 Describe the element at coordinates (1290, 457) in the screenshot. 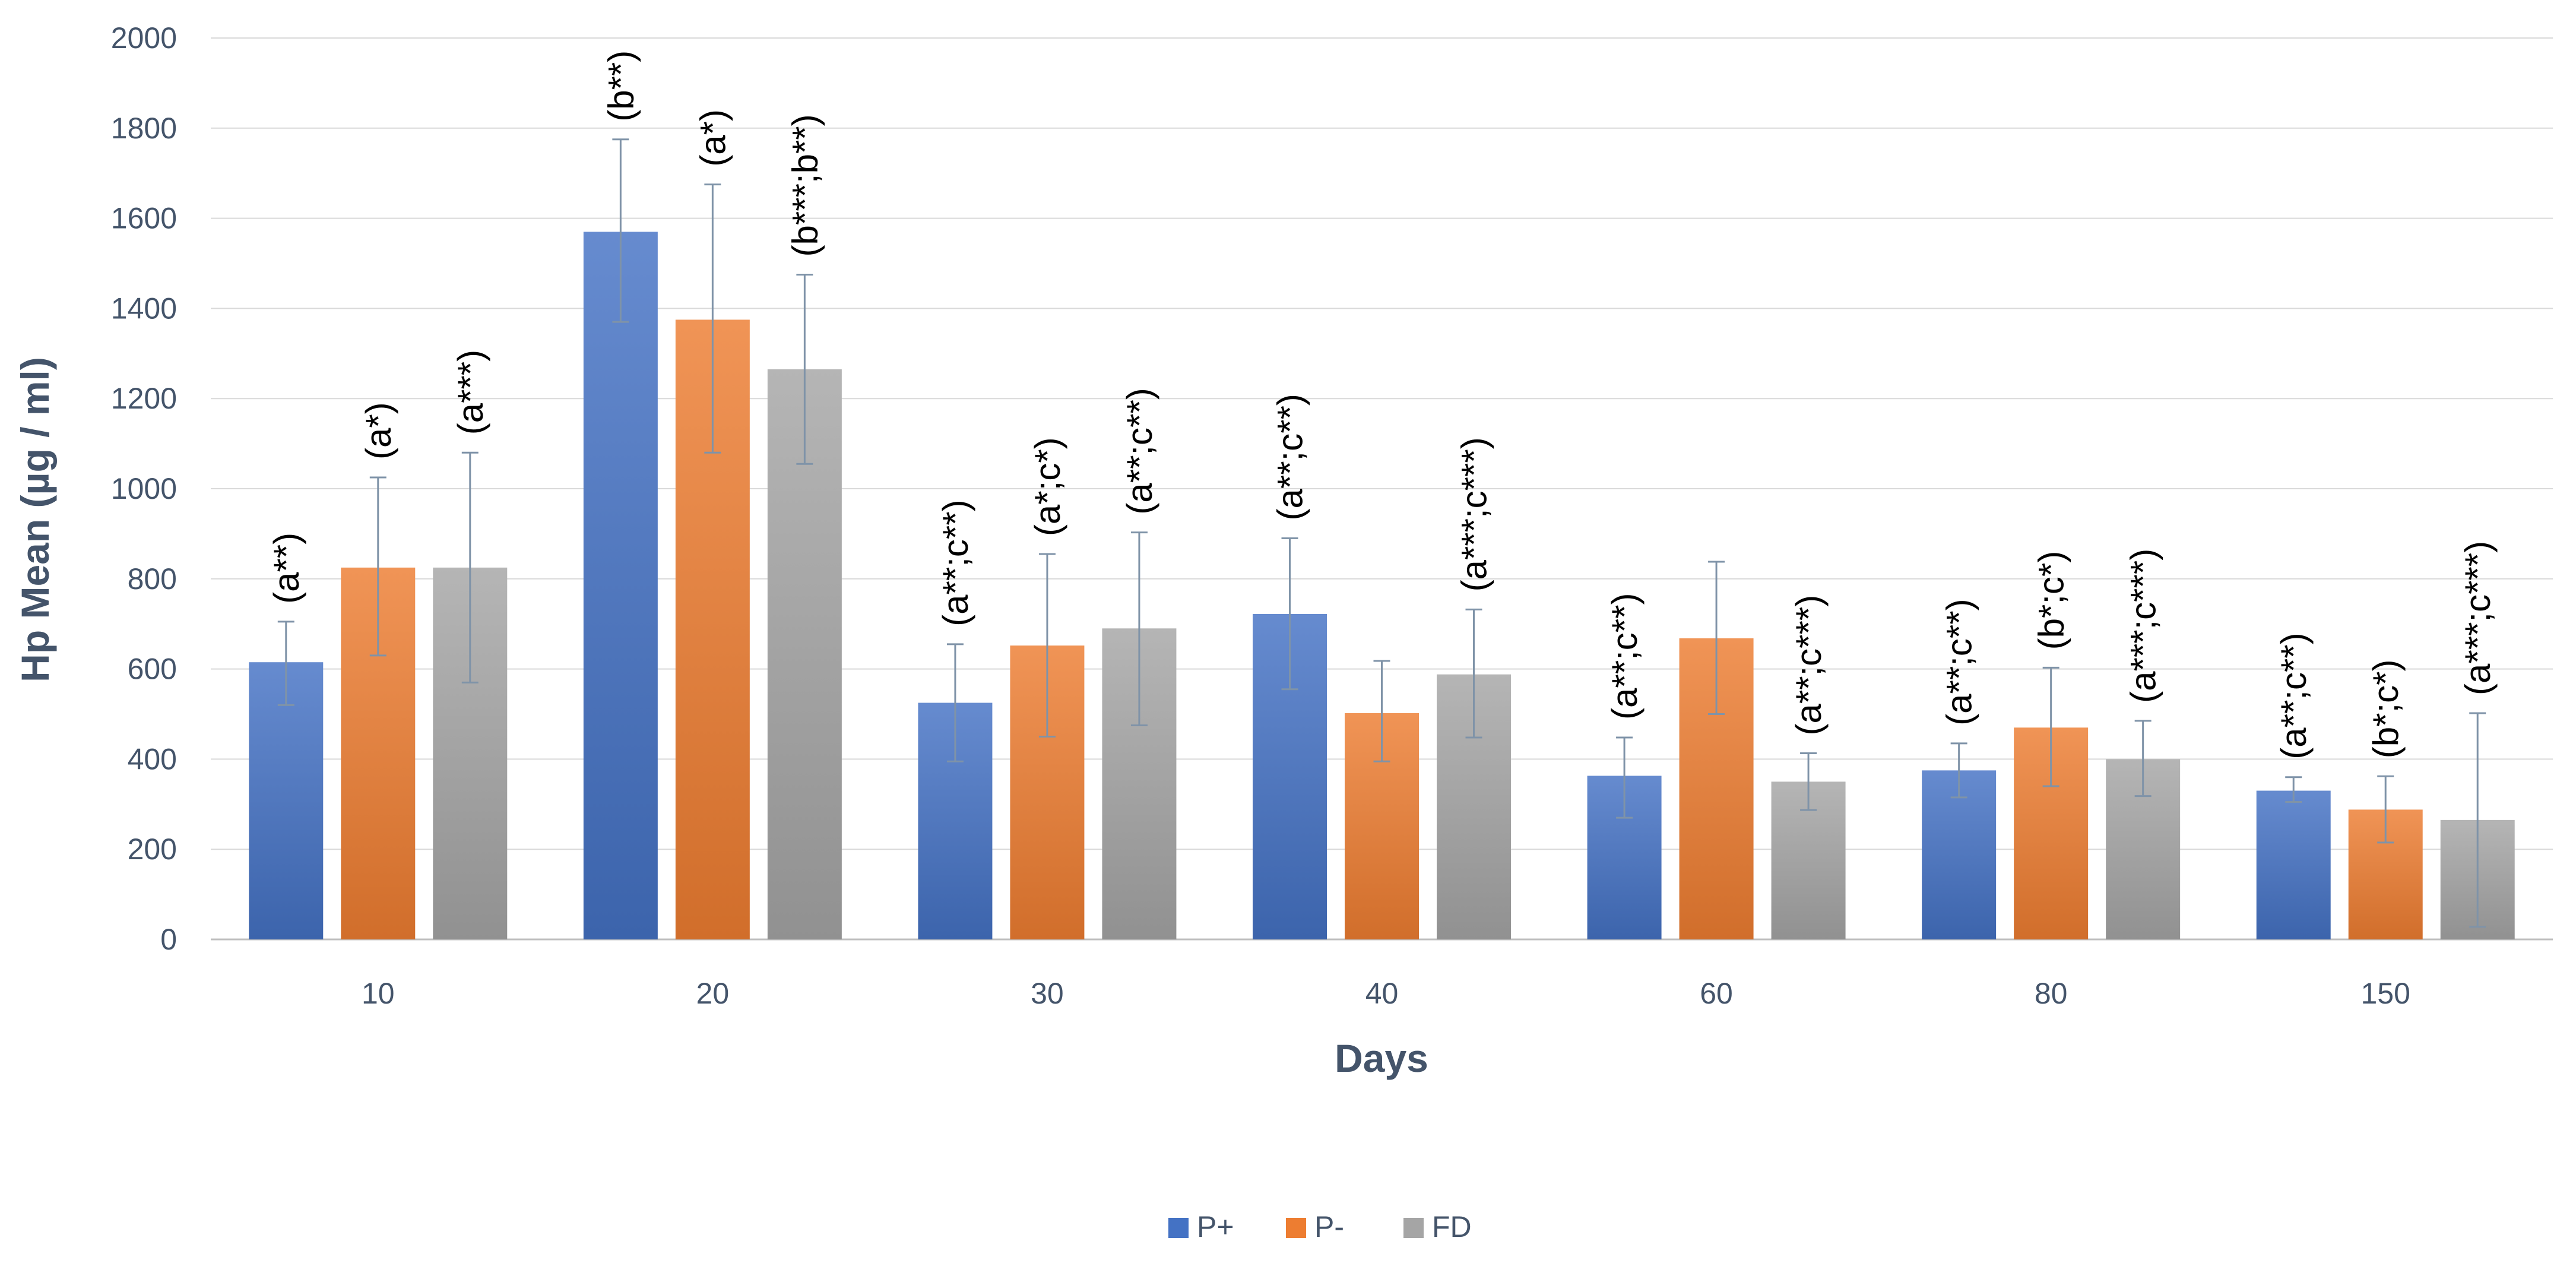

I see `annotation-P+-40: (a**;c**)` at that location.